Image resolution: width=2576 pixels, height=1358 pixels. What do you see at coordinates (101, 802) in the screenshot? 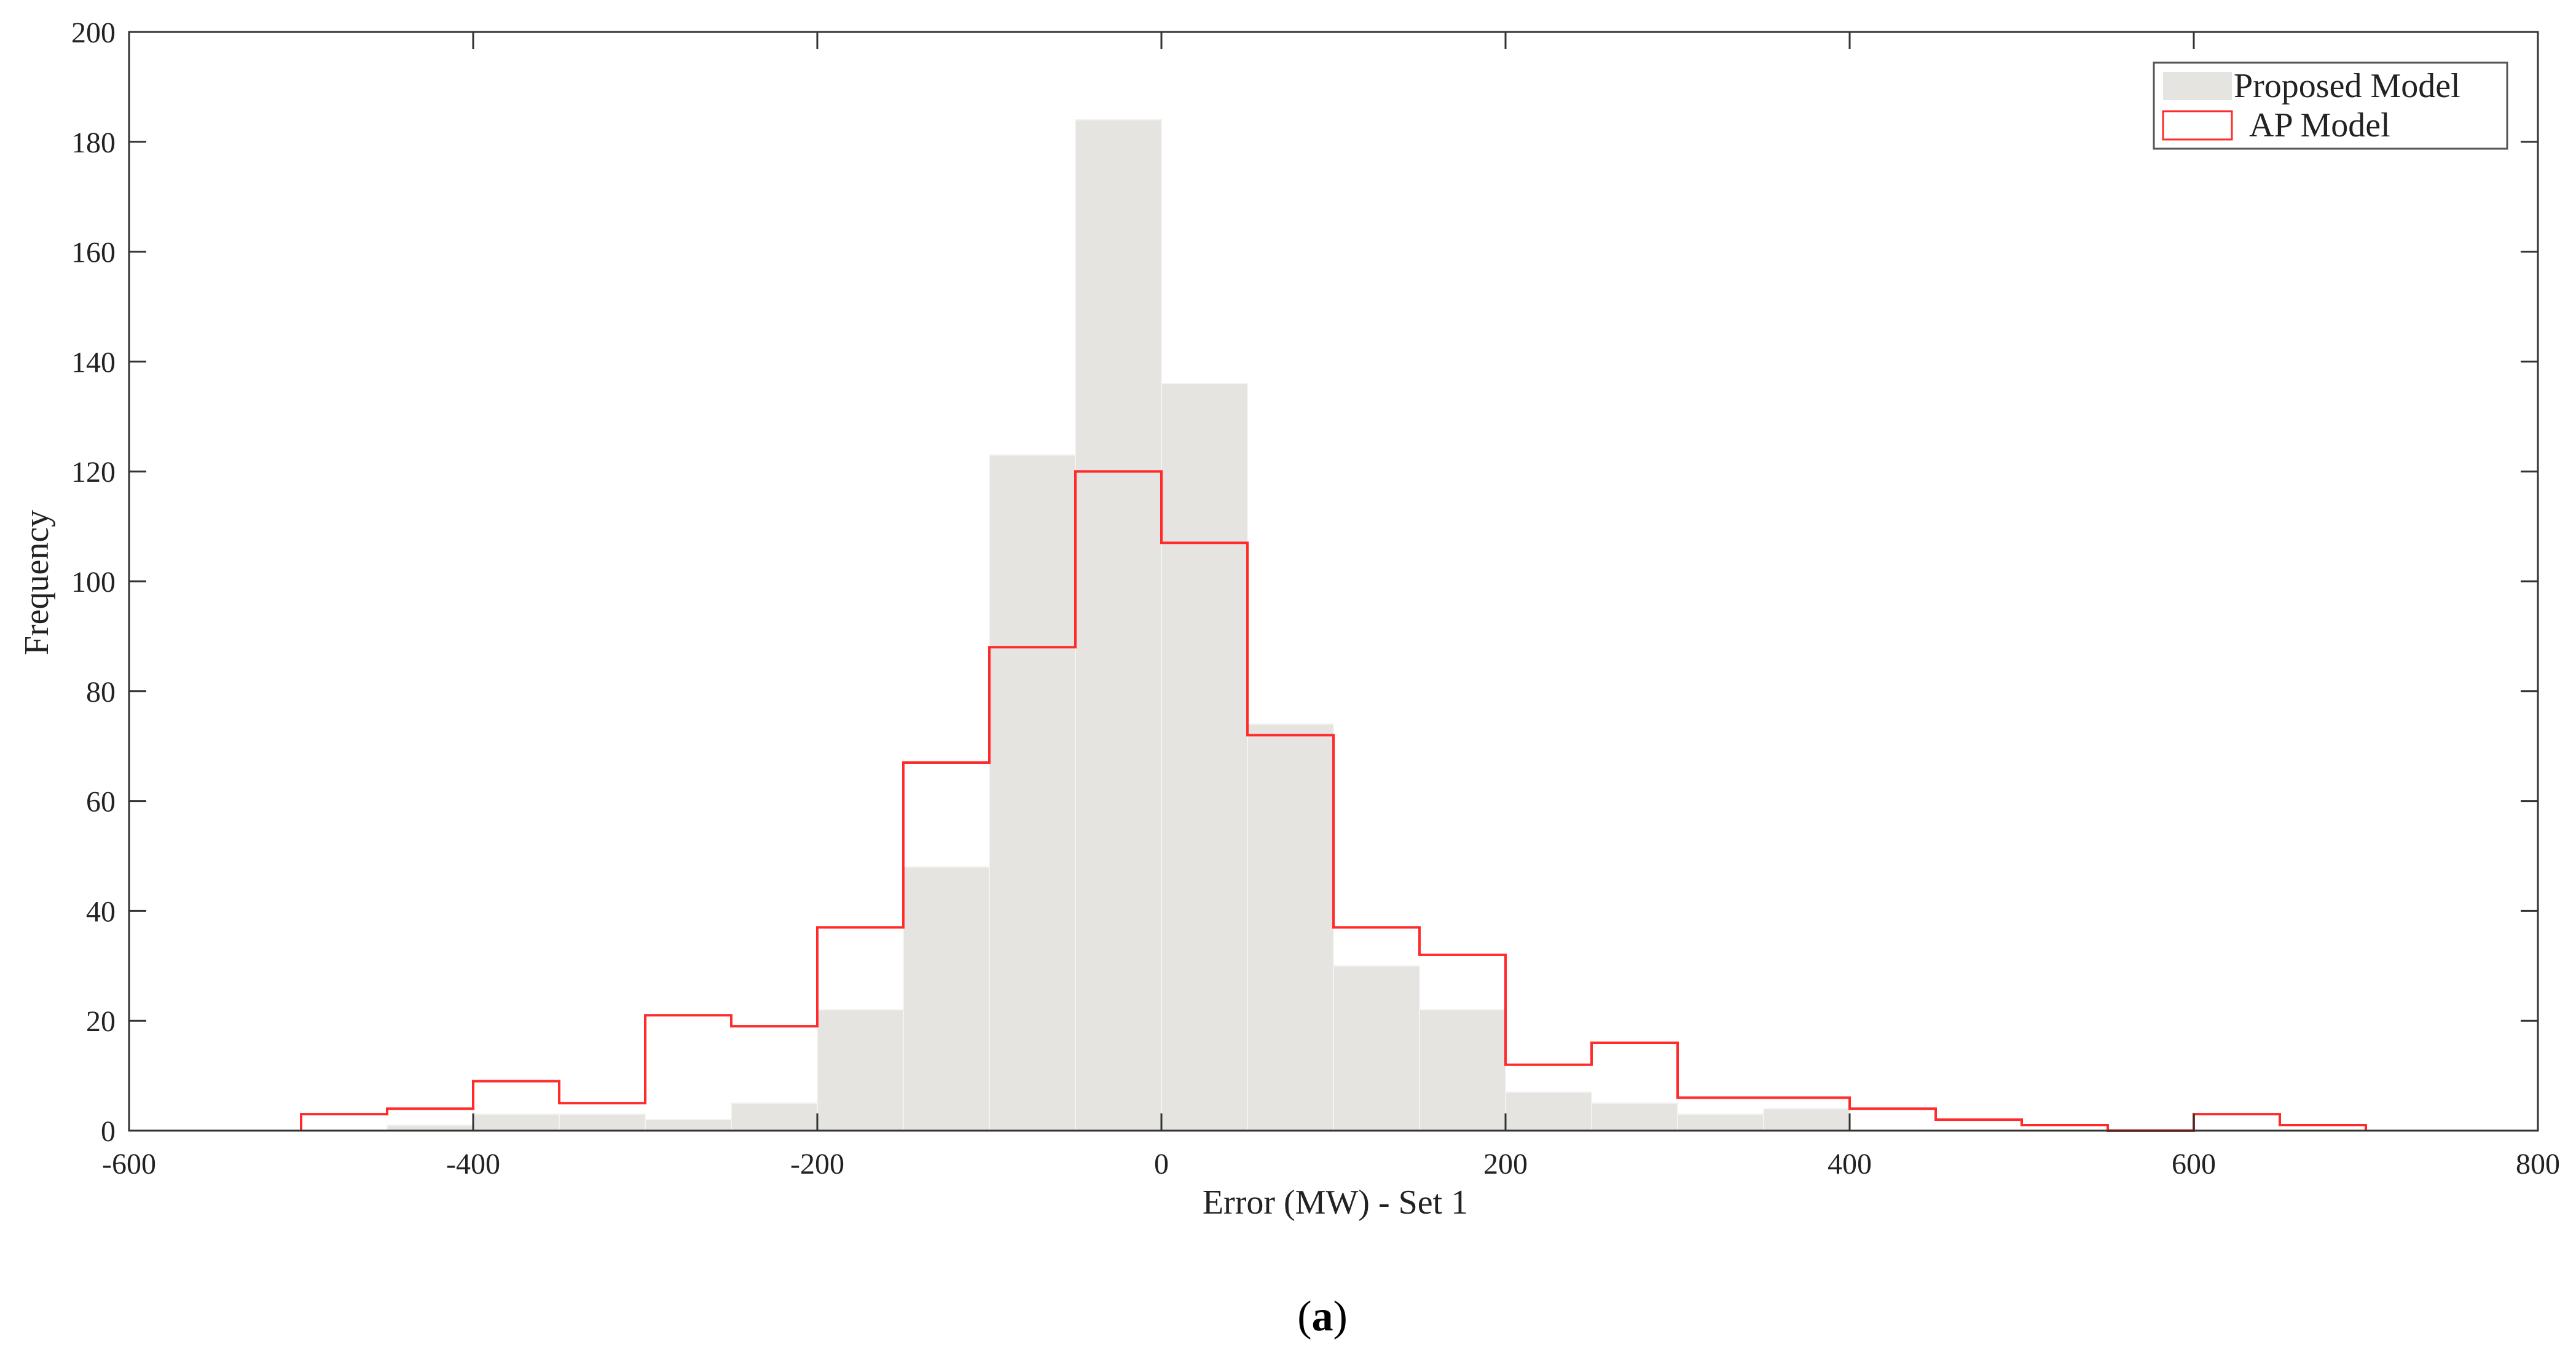
I see `y-tick-label: 60` at bounding box center [101, 802].